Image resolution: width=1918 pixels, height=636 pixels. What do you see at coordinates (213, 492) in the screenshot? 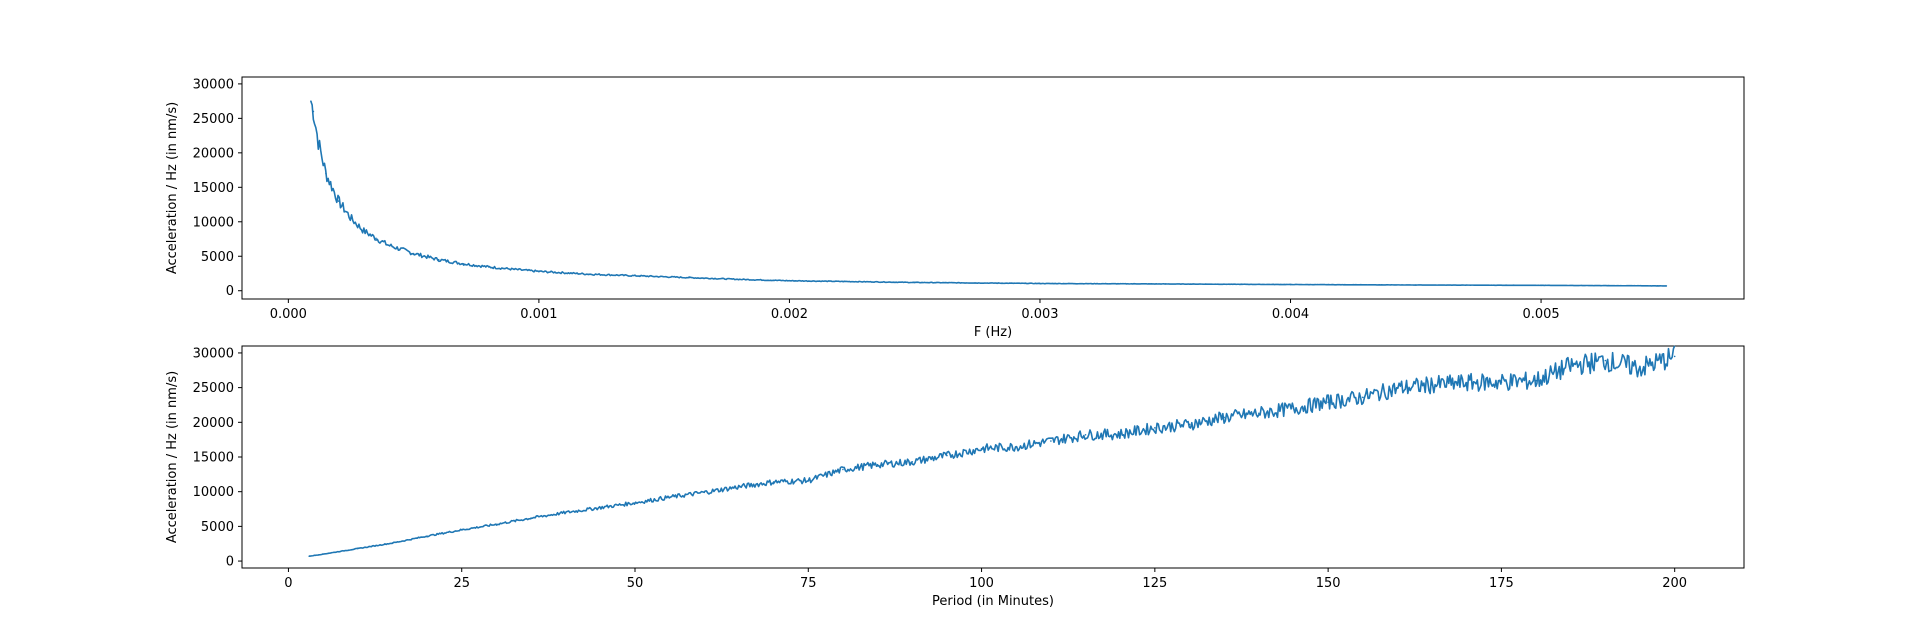
I see `period-ytick-label: 10000` at bounding box center [213, 492].